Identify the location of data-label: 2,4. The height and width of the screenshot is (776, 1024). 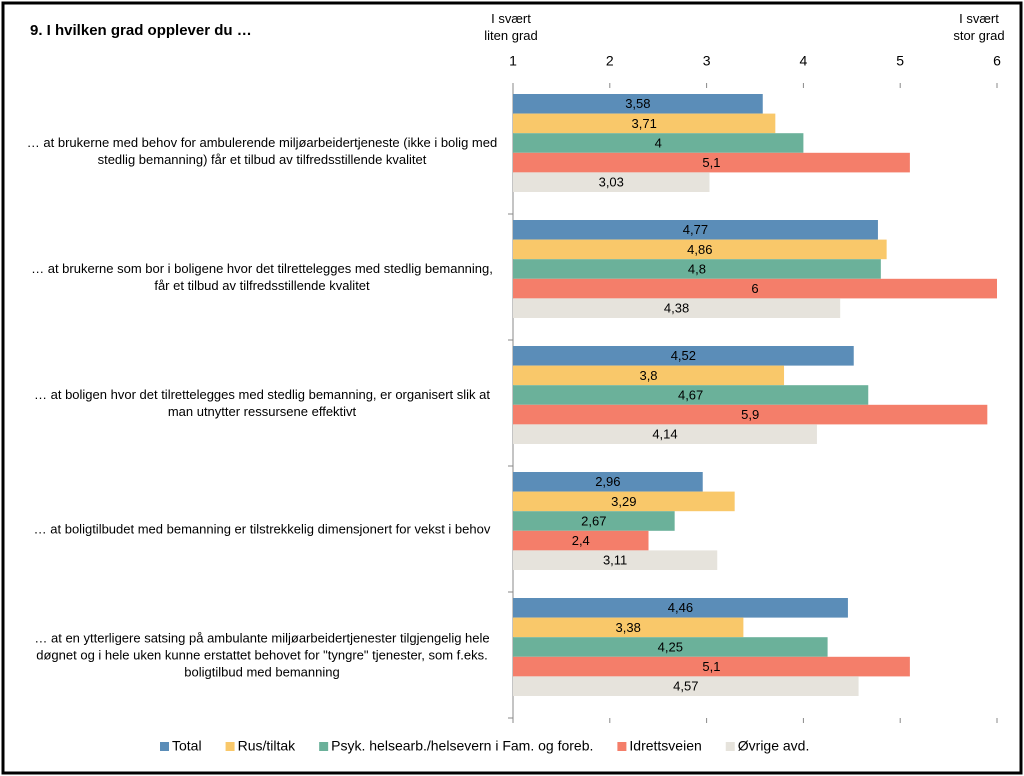
(581, 540).